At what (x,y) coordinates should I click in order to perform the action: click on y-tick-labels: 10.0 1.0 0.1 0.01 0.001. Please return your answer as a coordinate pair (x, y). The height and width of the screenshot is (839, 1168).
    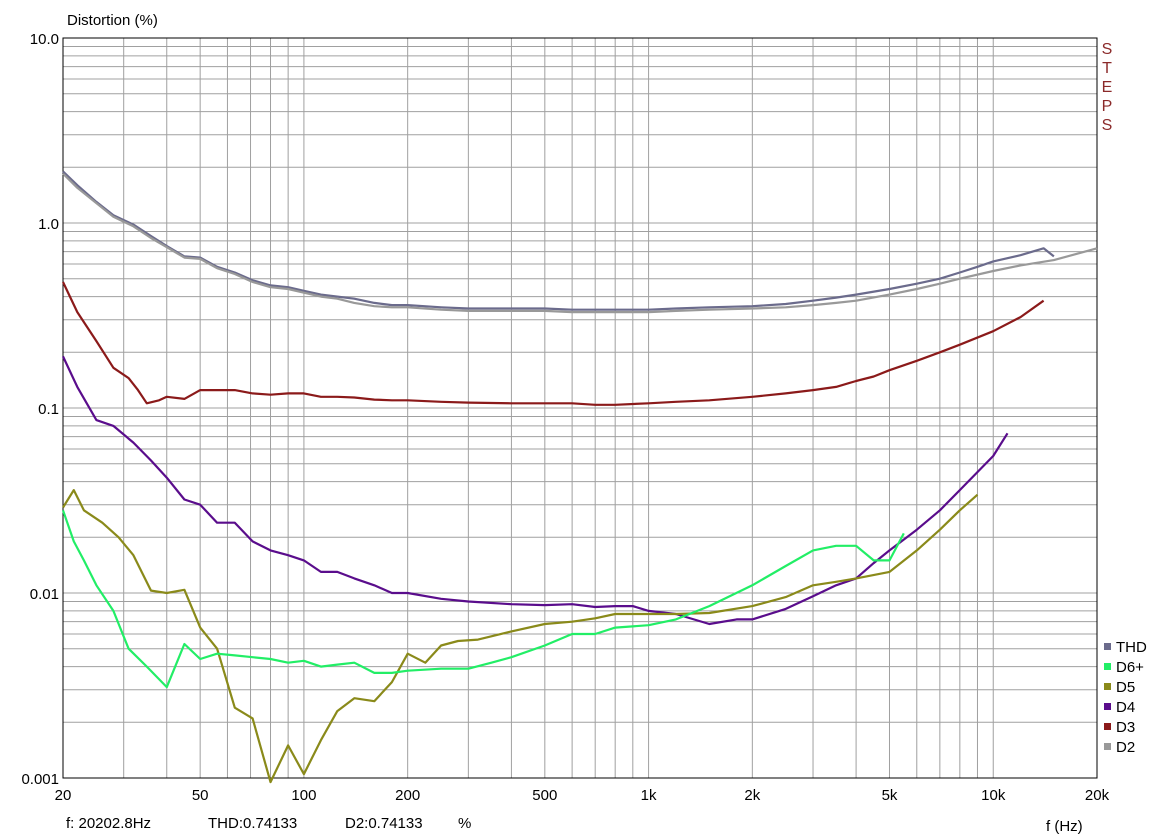
    Looking at the image, I should click on (40, 409).